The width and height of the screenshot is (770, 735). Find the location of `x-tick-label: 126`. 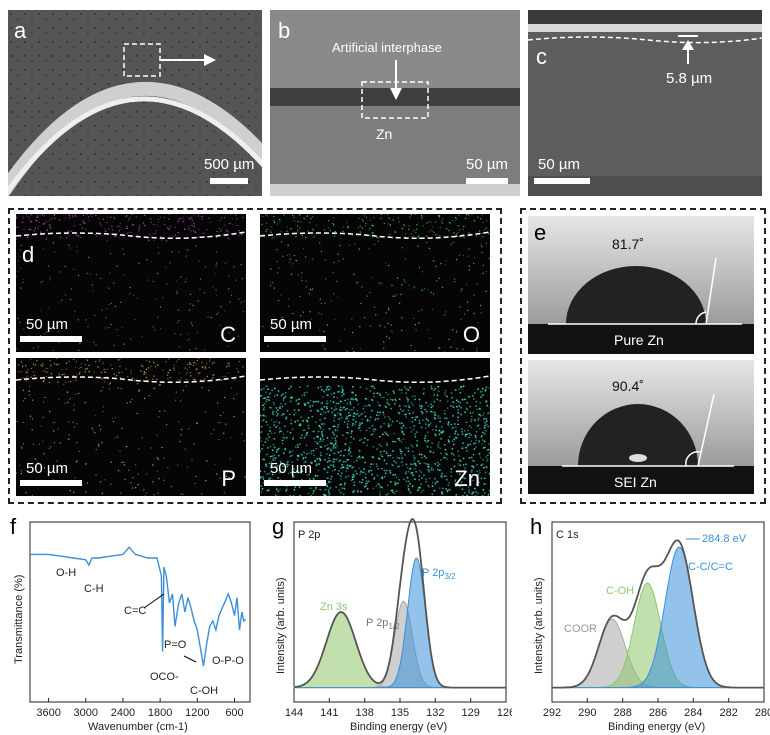

x-tick-label: 126 is located at coordinates (504, 713).